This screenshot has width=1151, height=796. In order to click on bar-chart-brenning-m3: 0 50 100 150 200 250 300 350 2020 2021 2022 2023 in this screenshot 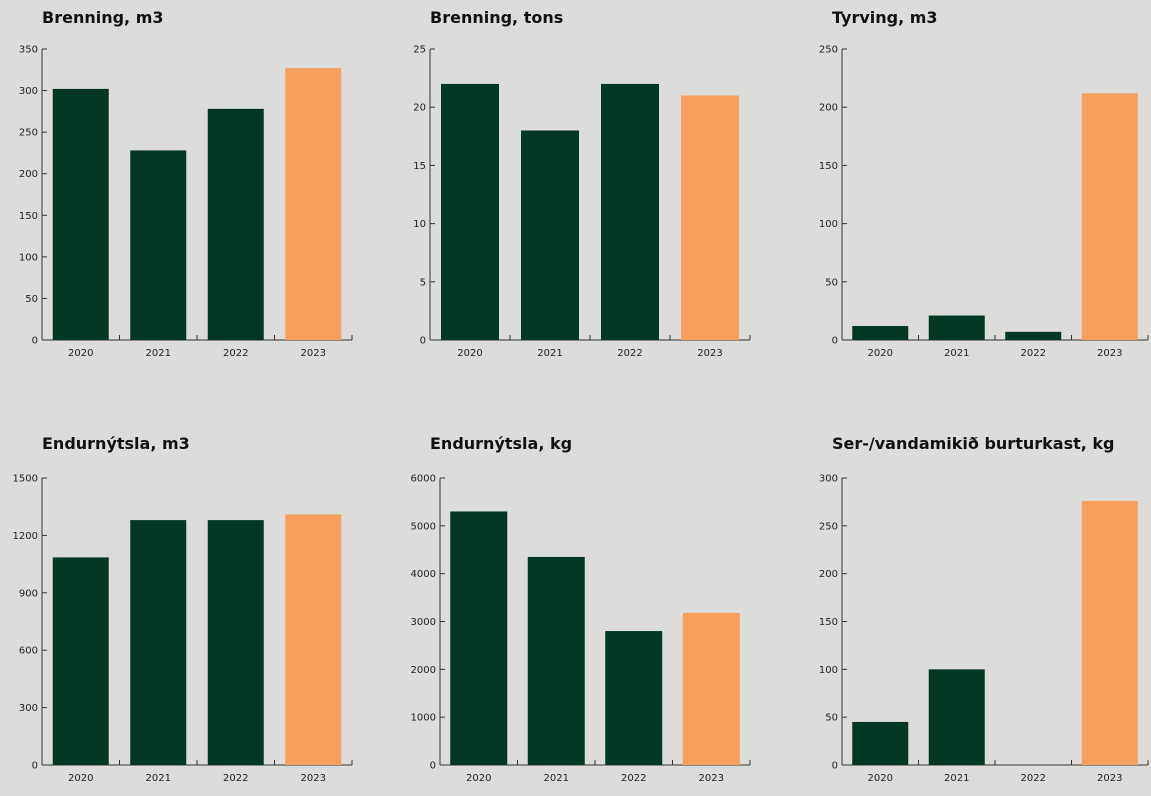, I will do `click(186, 202)`.